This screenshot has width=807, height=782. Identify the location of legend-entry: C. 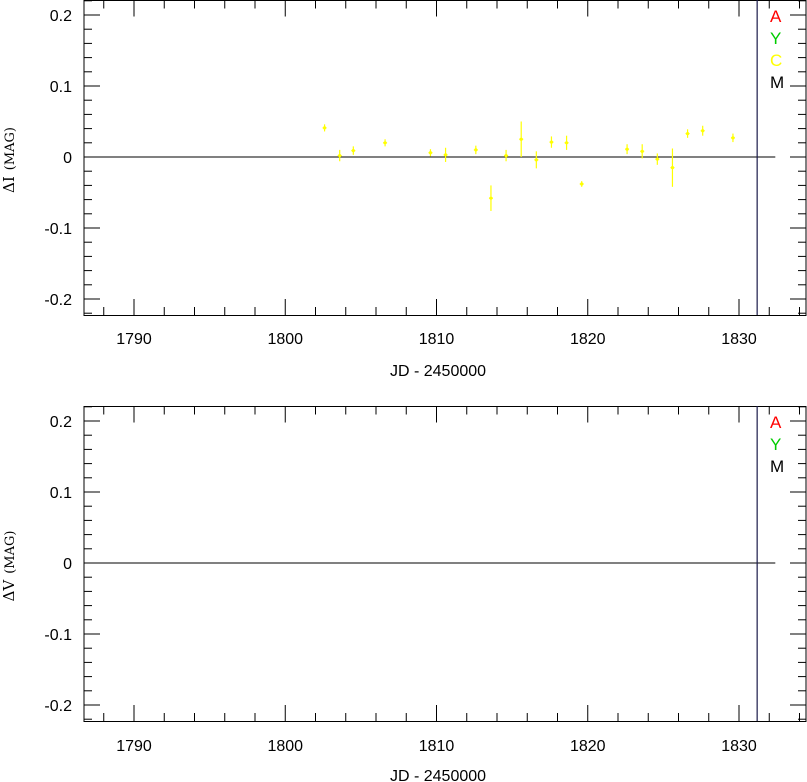
(776, 60).